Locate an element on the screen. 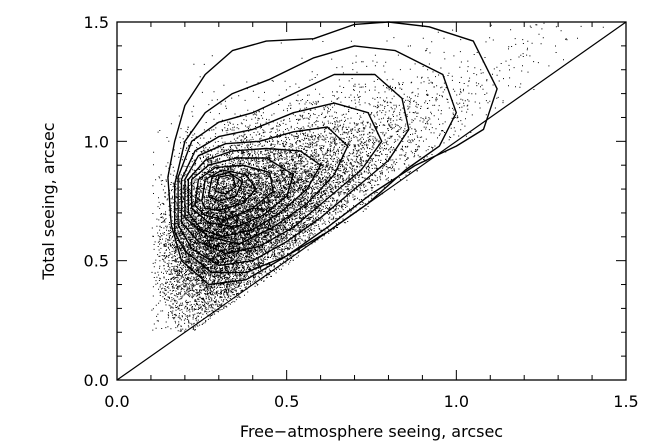 The height and width of the screenshot is (445, 651). x-tick-label: 0.5 is located at coordinates (286, 401).